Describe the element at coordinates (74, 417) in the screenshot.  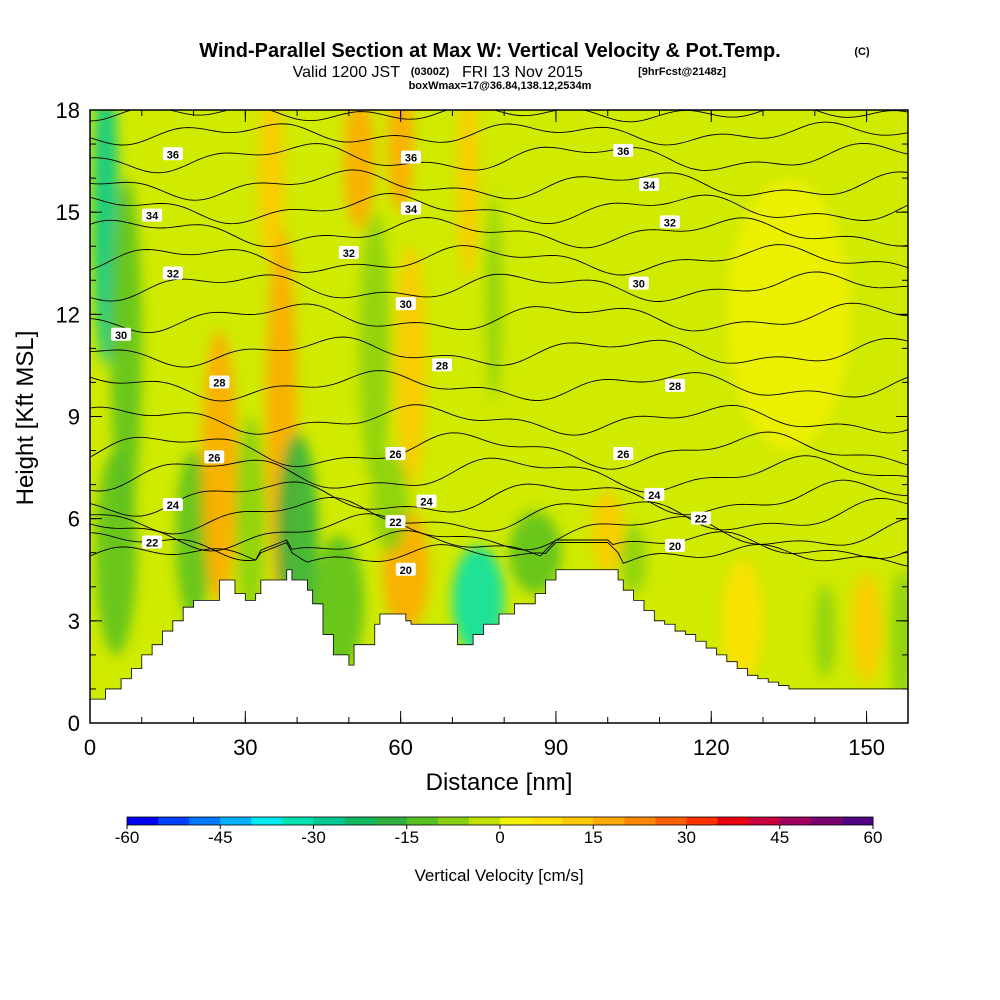
I see `y-tick-label-9: 9` at that location.